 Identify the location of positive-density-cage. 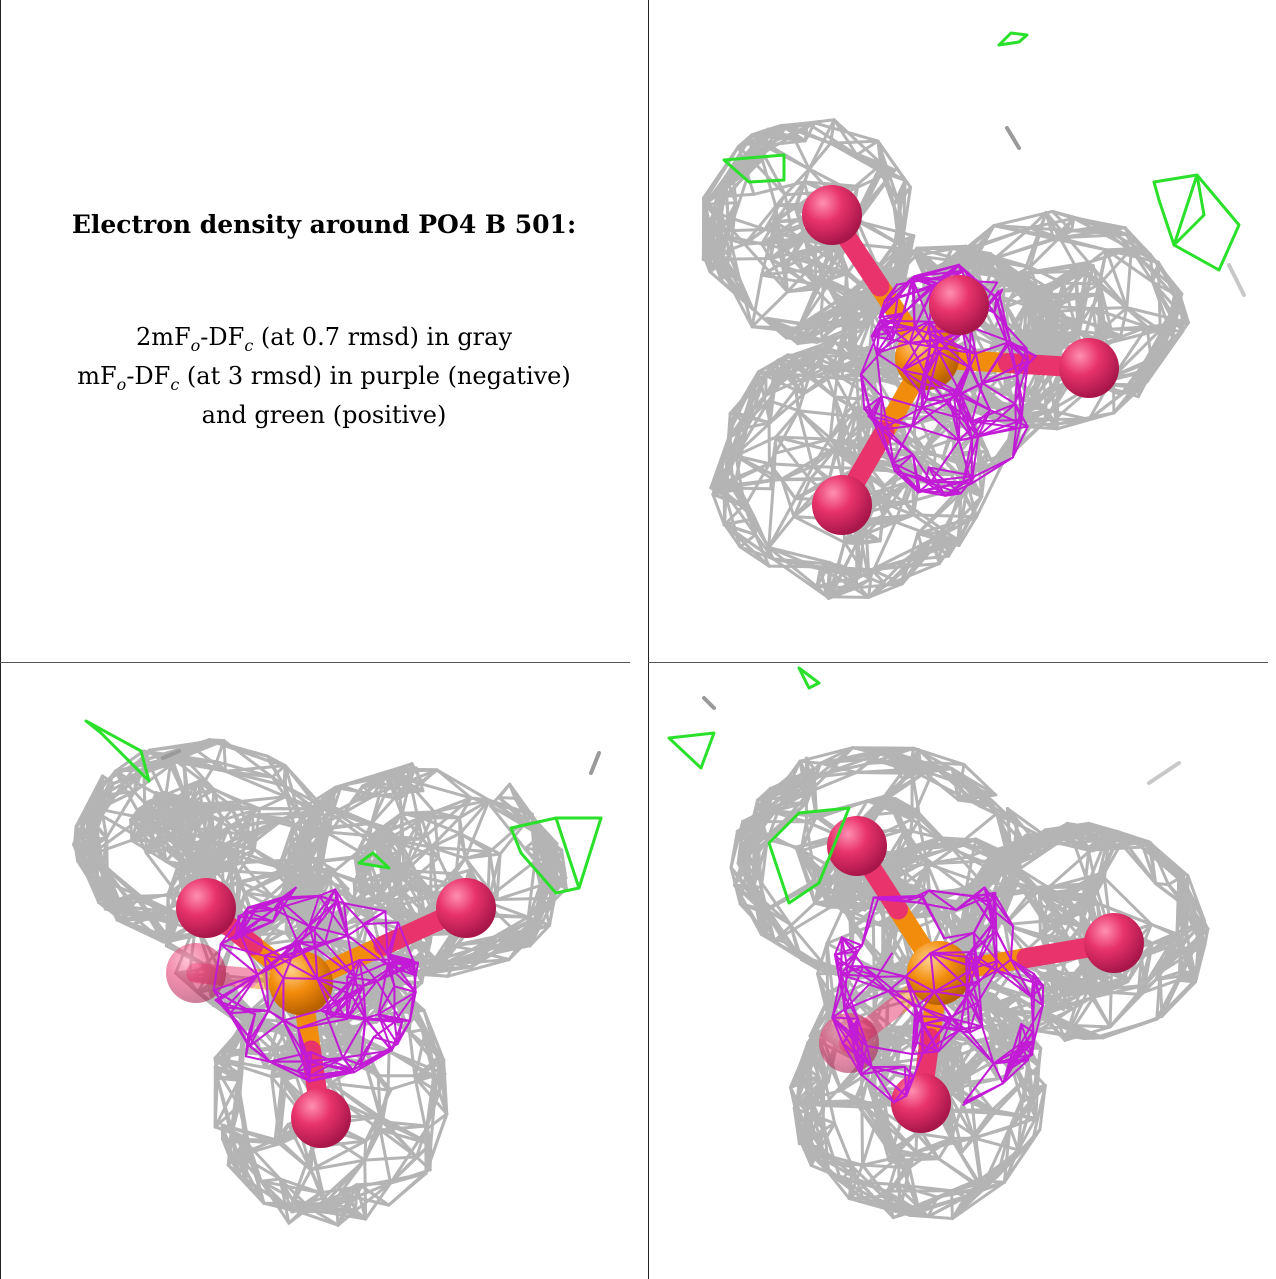
(754, 168).